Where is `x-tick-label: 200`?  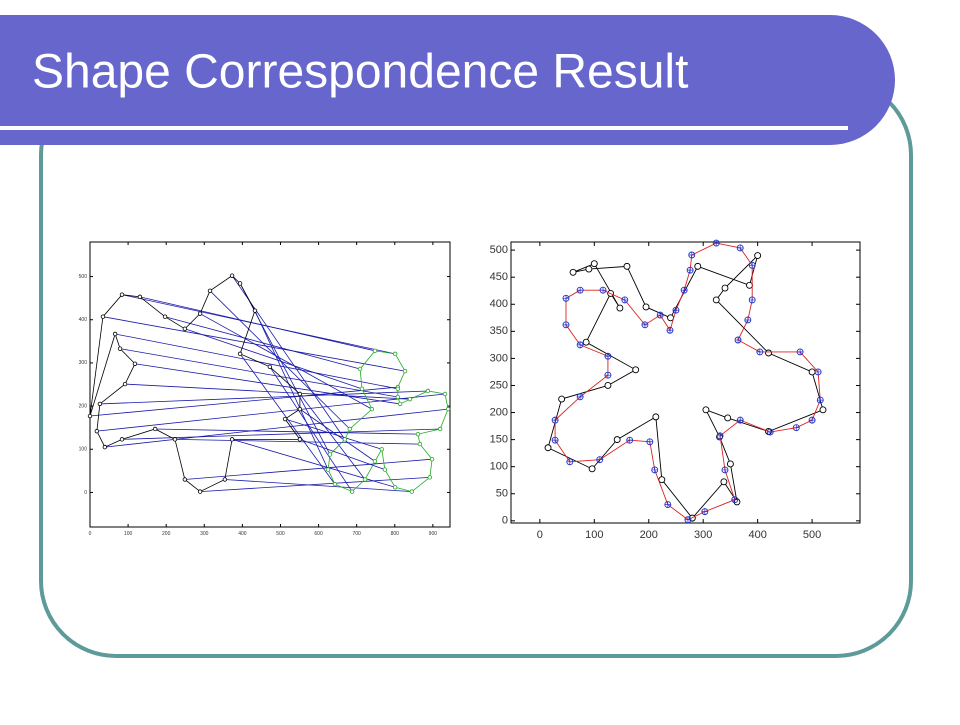
x-tick-label: 200 is located at coordinates (166, 534).